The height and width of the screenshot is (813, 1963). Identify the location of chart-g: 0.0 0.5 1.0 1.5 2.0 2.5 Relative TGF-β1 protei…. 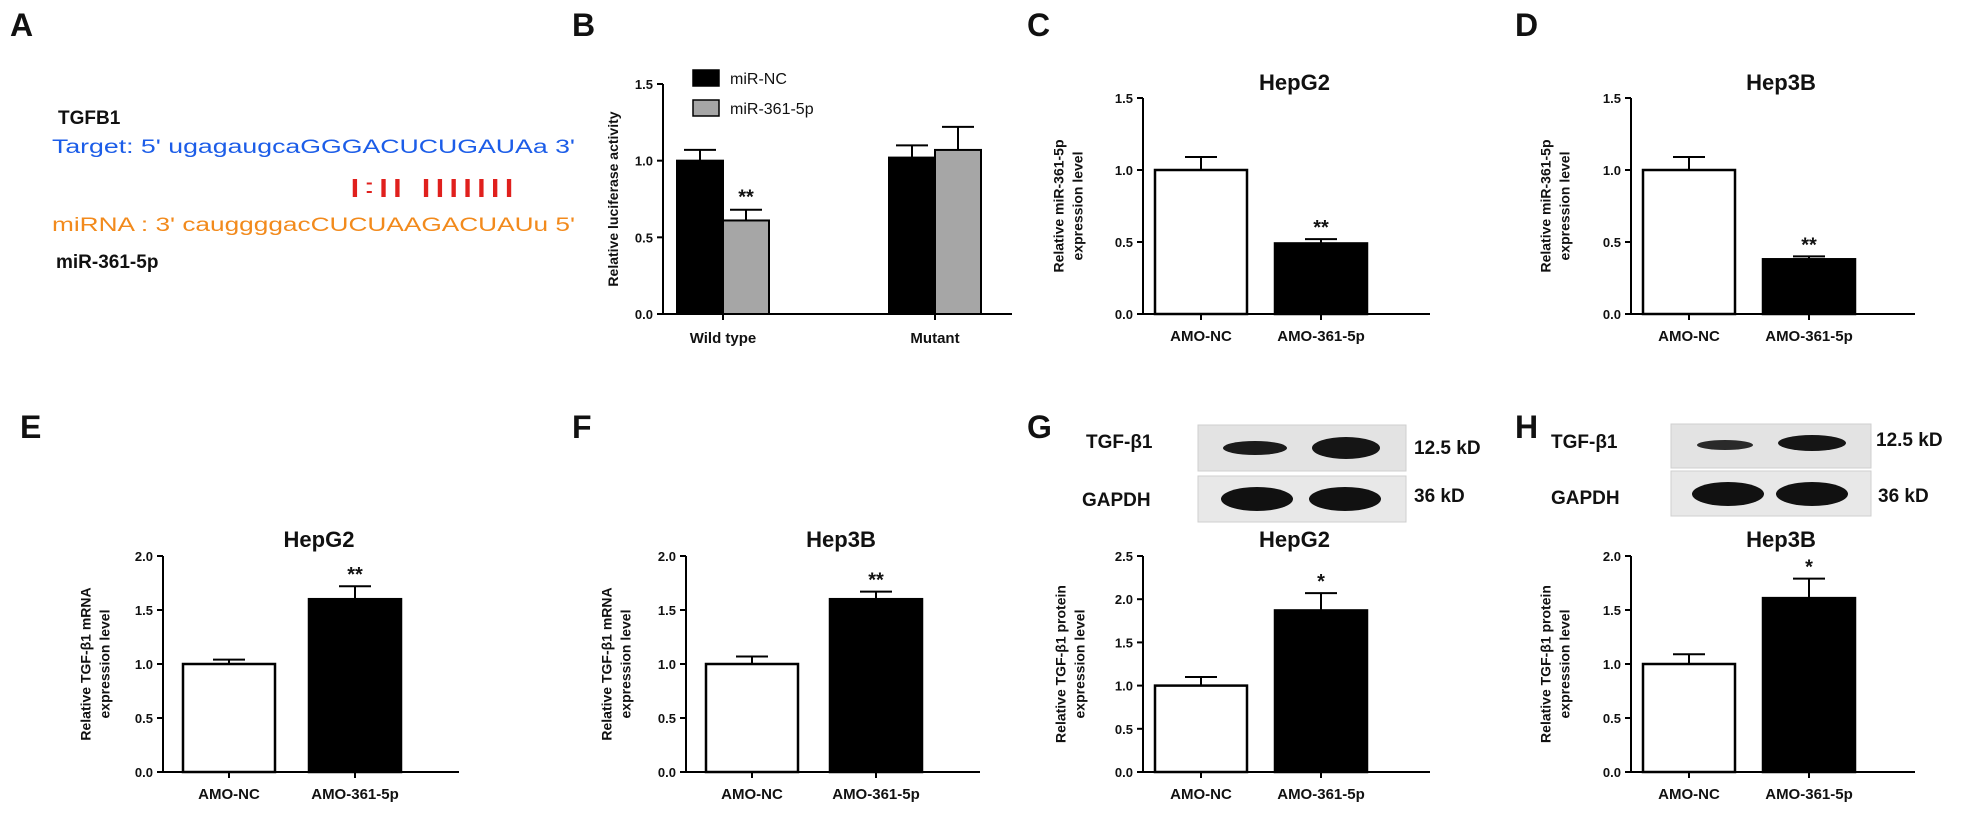
(1241, 665).